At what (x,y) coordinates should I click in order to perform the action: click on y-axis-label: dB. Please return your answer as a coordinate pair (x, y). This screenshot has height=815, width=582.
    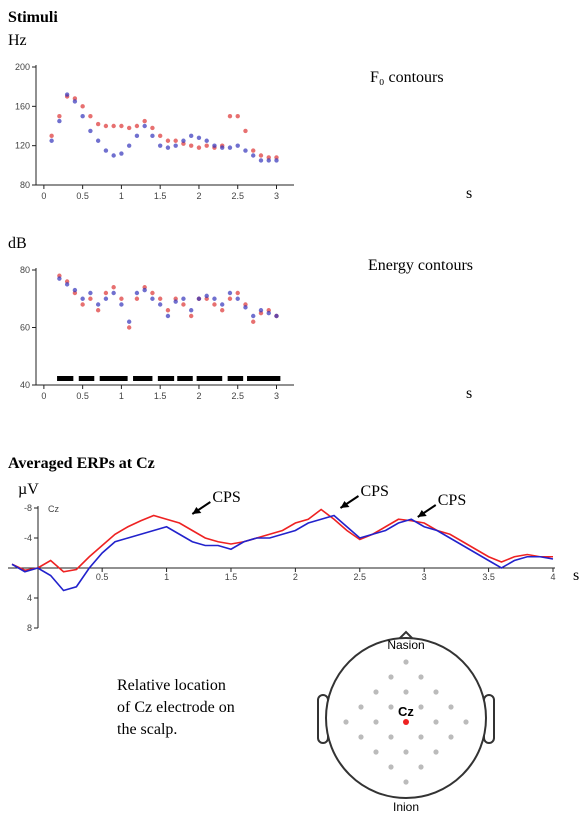
    Looking at the image, I should click on (17, 243).